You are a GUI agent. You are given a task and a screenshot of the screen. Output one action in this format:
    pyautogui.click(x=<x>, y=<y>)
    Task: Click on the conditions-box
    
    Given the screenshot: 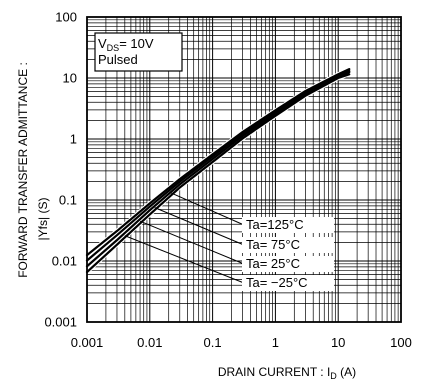 What is the action you would take?
    pyautogui.click(x=138, y=52)
    